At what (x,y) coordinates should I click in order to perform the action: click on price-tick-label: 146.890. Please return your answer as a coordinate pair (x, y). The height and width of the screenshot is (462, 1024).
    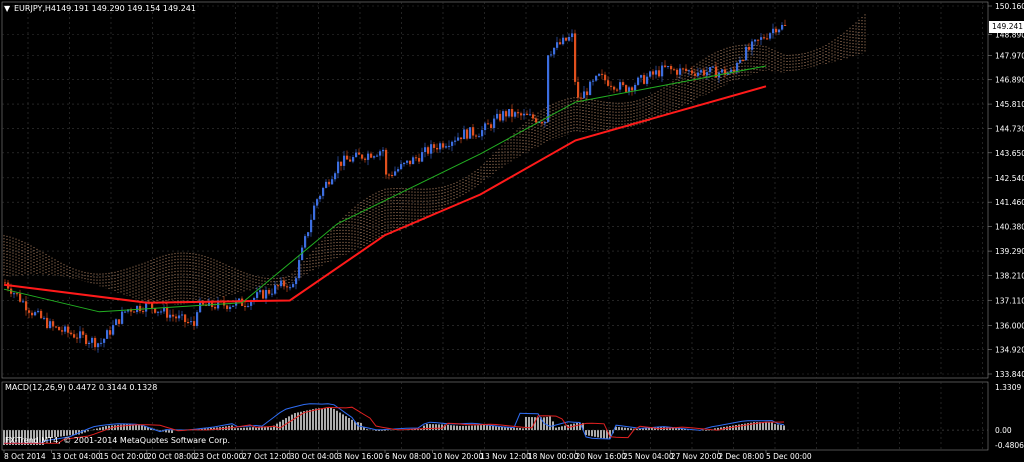
    Looking at the image, I should click on (1009, 80).